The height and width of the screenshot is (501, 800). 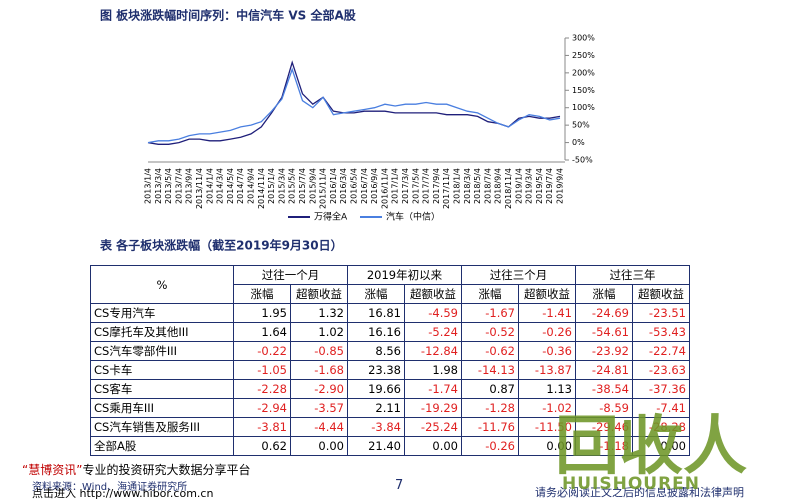 I want to click on table-cell: -13.87, so click(x=547, y=370).